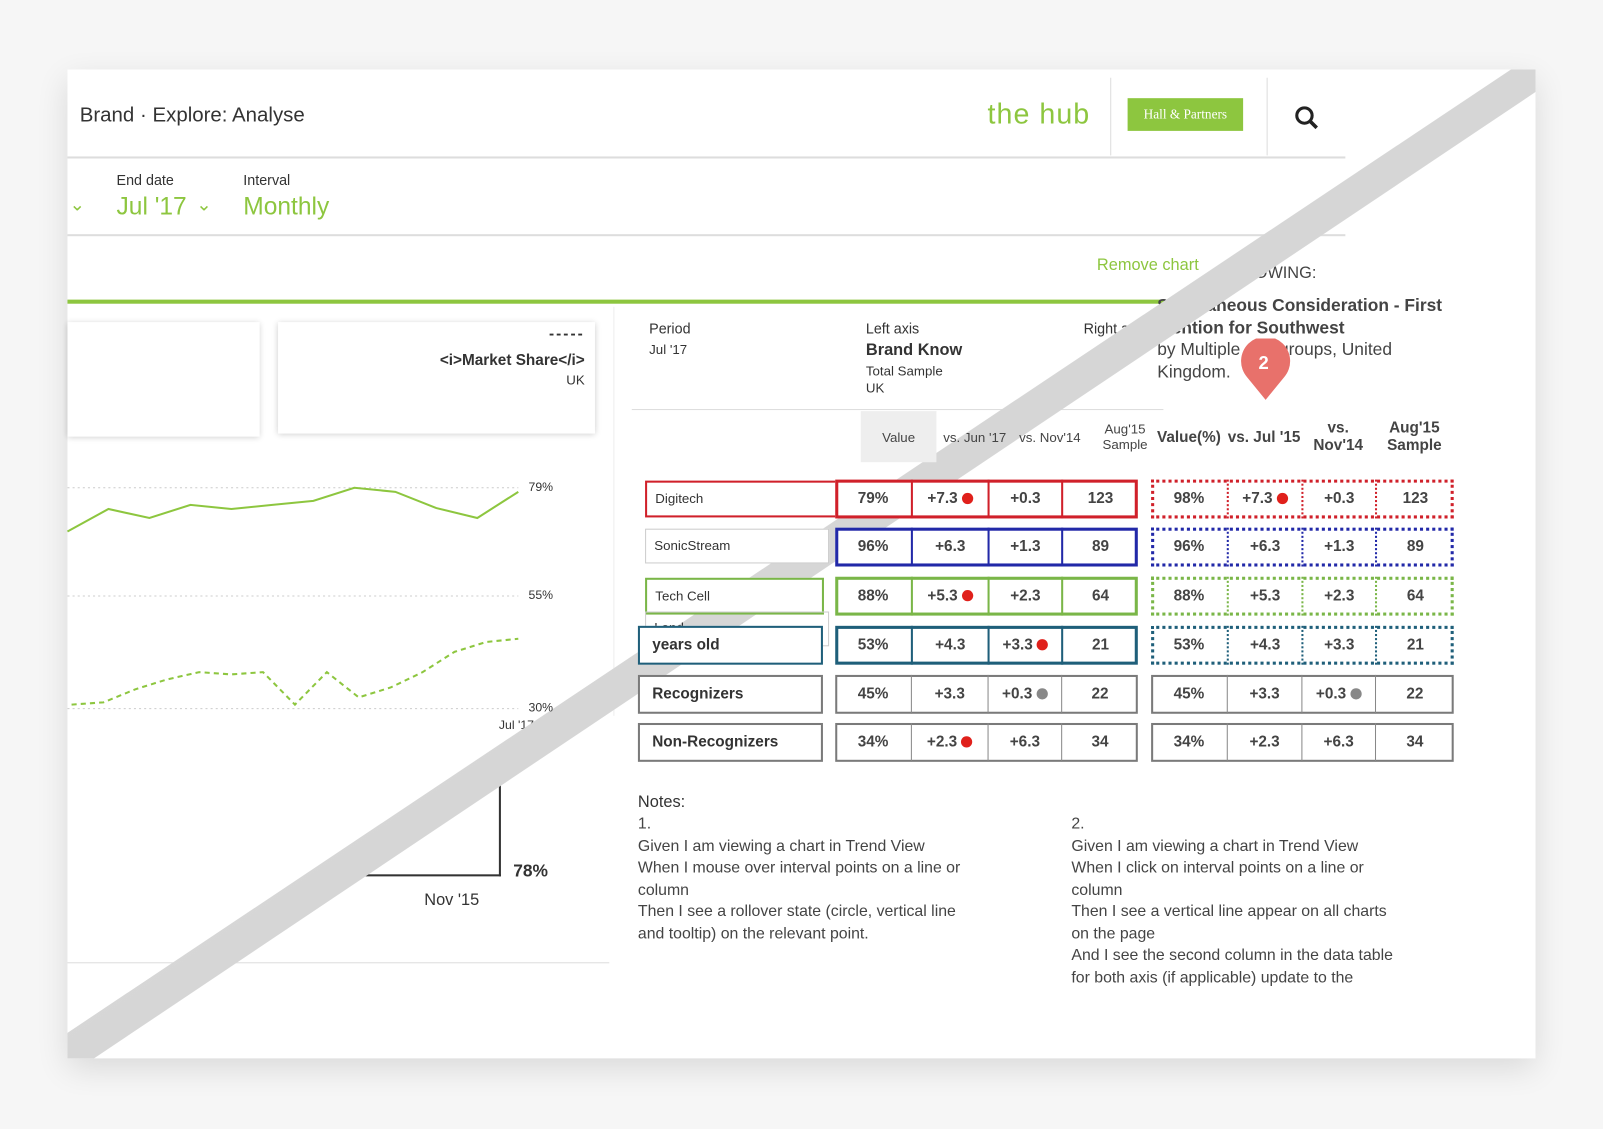  What do you see at coordinates (614, 511) in the screenshot?
I see `chart-panel-edge` at bounding box center [614, 511].